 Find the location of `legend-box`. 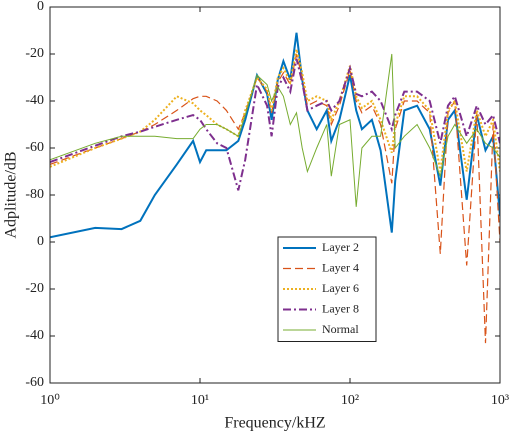

legend-box is located at coordinates (327, 289).